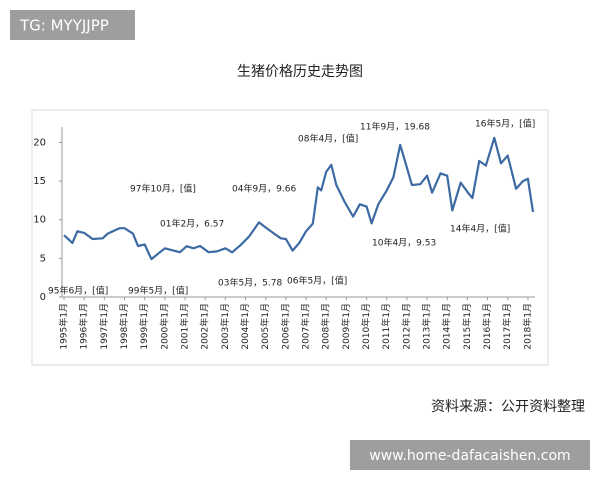  I want to click on x-tick-label: 1998年1月, so click(124, 326).